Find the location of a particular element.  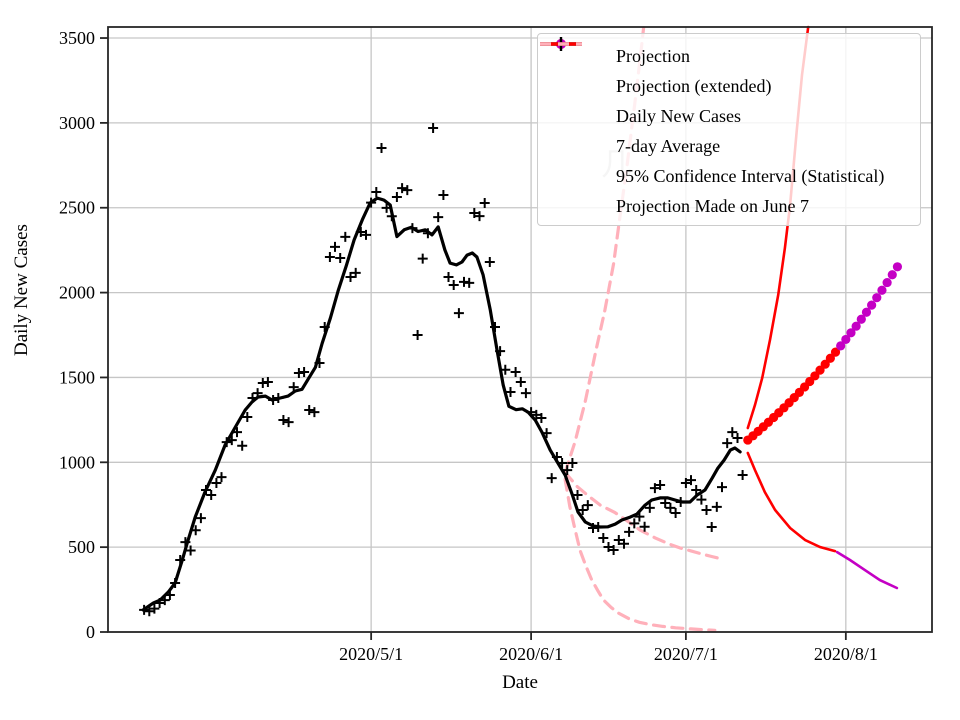

legend-entry: 7-day Average is located at coordinates (726, 101).